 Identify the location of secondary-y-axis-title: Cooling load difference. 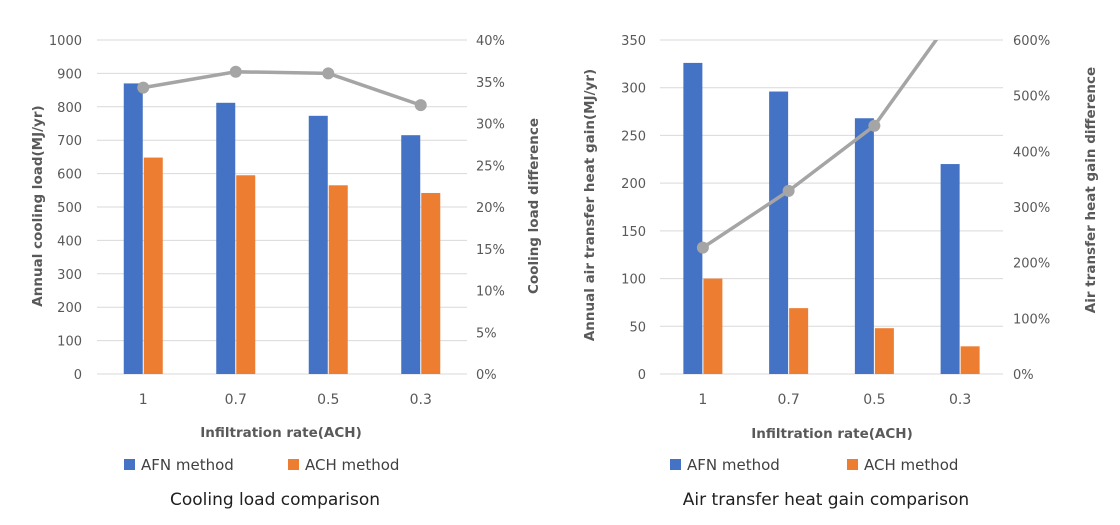
(534, 206).